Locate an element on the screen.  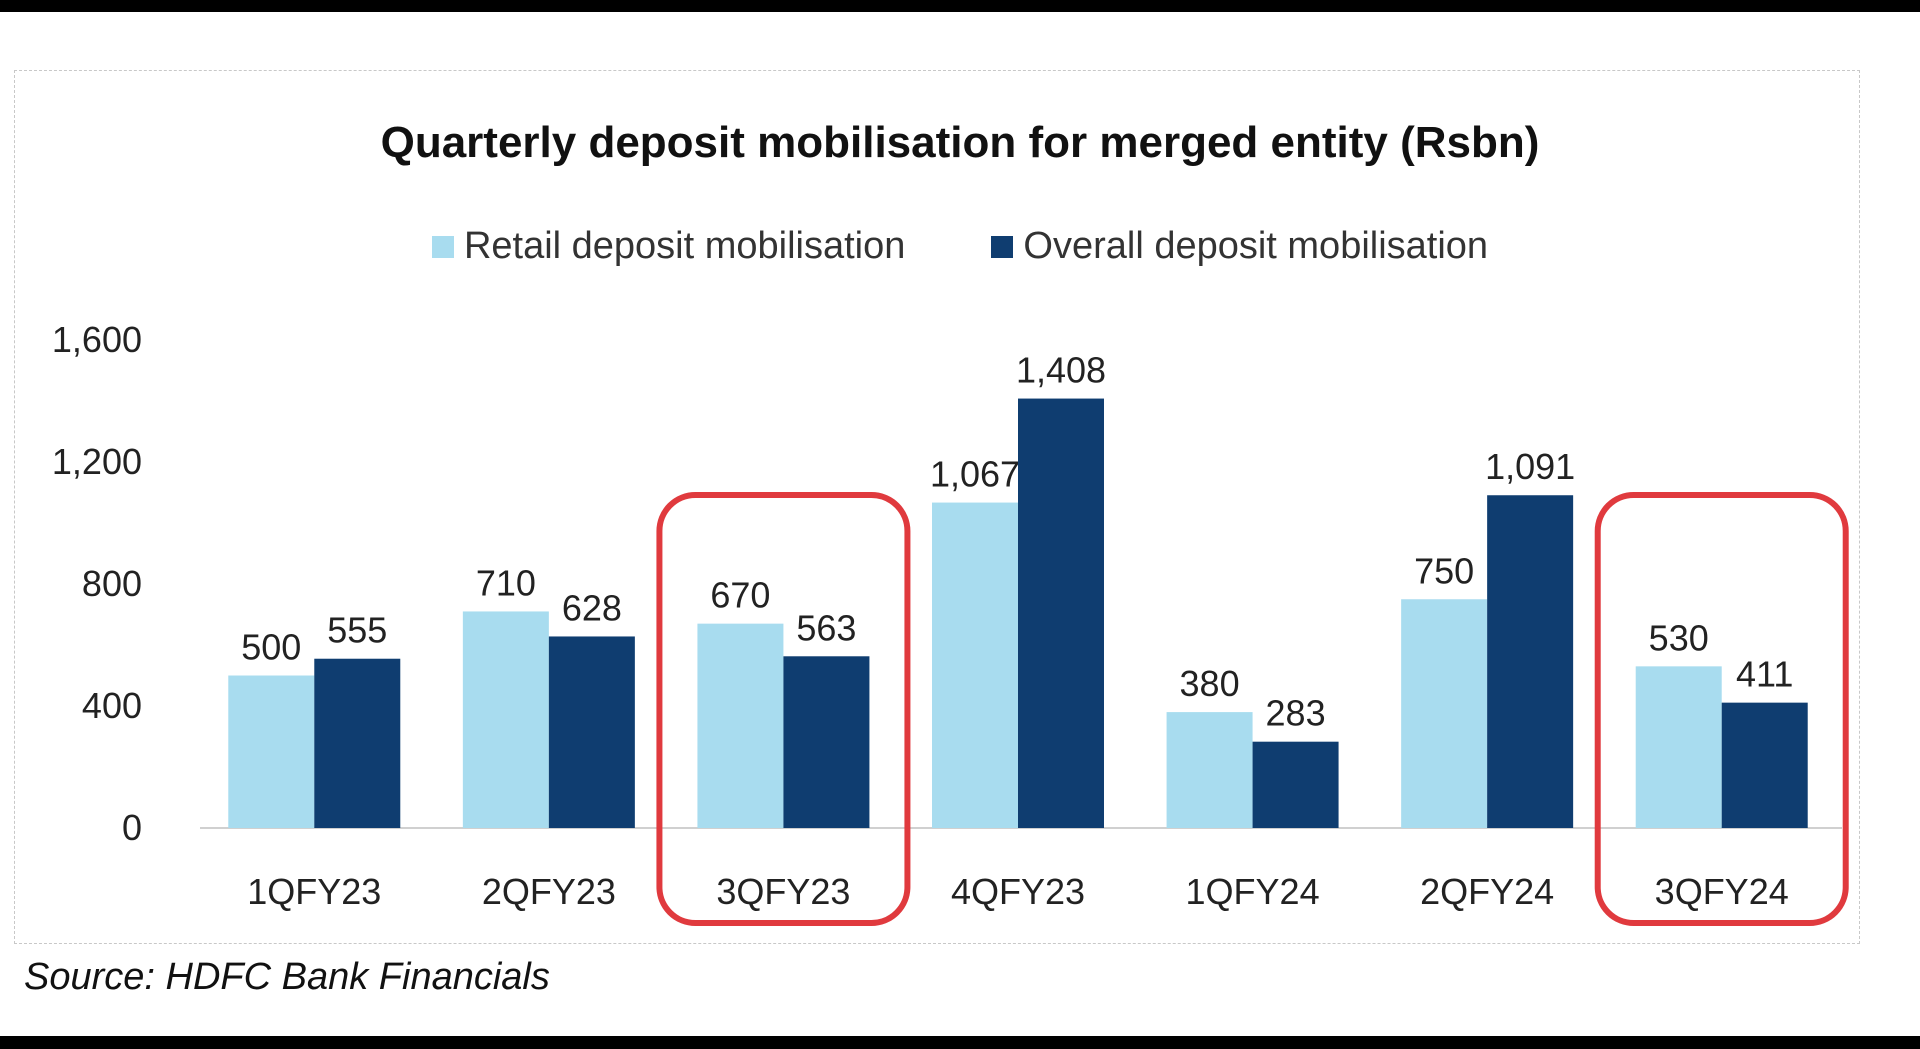
legend-label-retail: Retail deposit mobilisation is located at coordinates (684, 246).